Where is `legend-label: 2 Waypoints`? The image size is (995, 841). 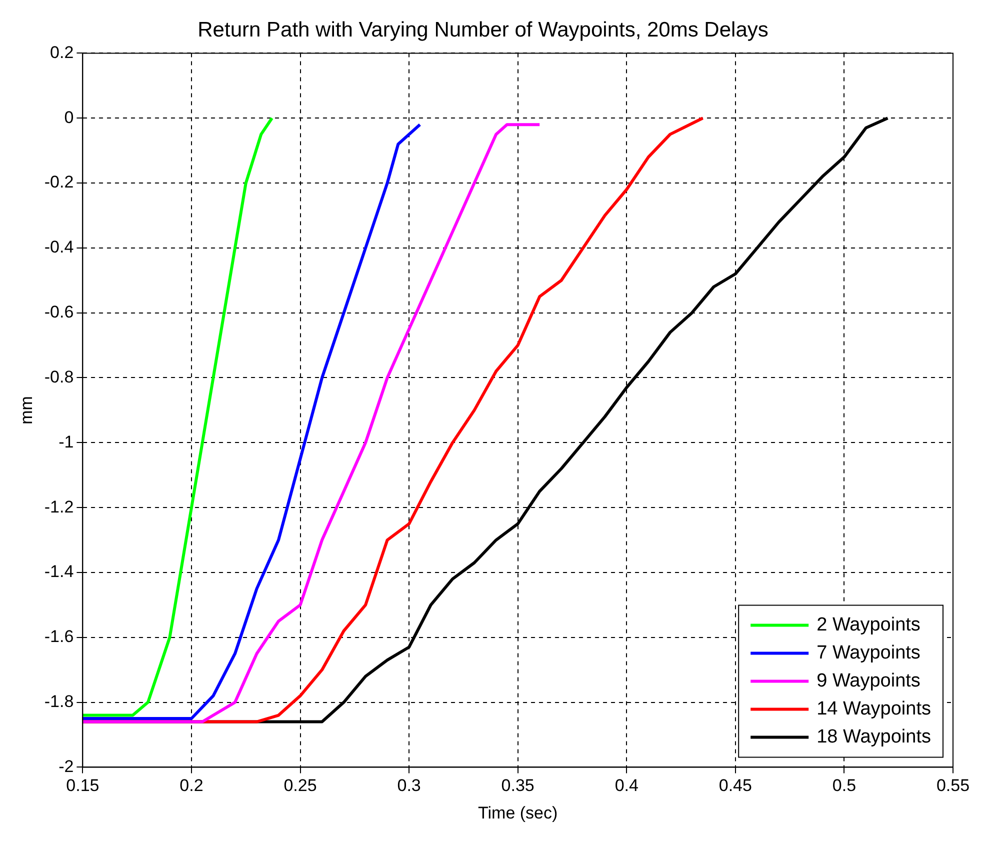
legend-label: 2 Waypoints is located at coordinates (868, 625).